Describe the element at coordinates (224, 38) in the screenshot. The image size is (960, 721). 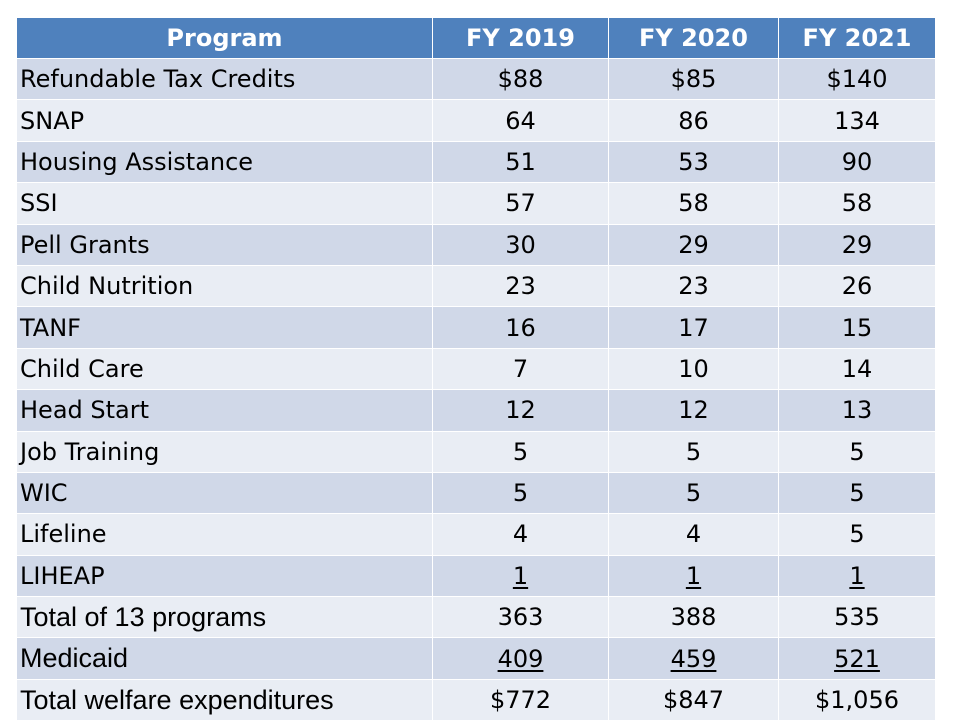
I see `header-program: Program` at that location.